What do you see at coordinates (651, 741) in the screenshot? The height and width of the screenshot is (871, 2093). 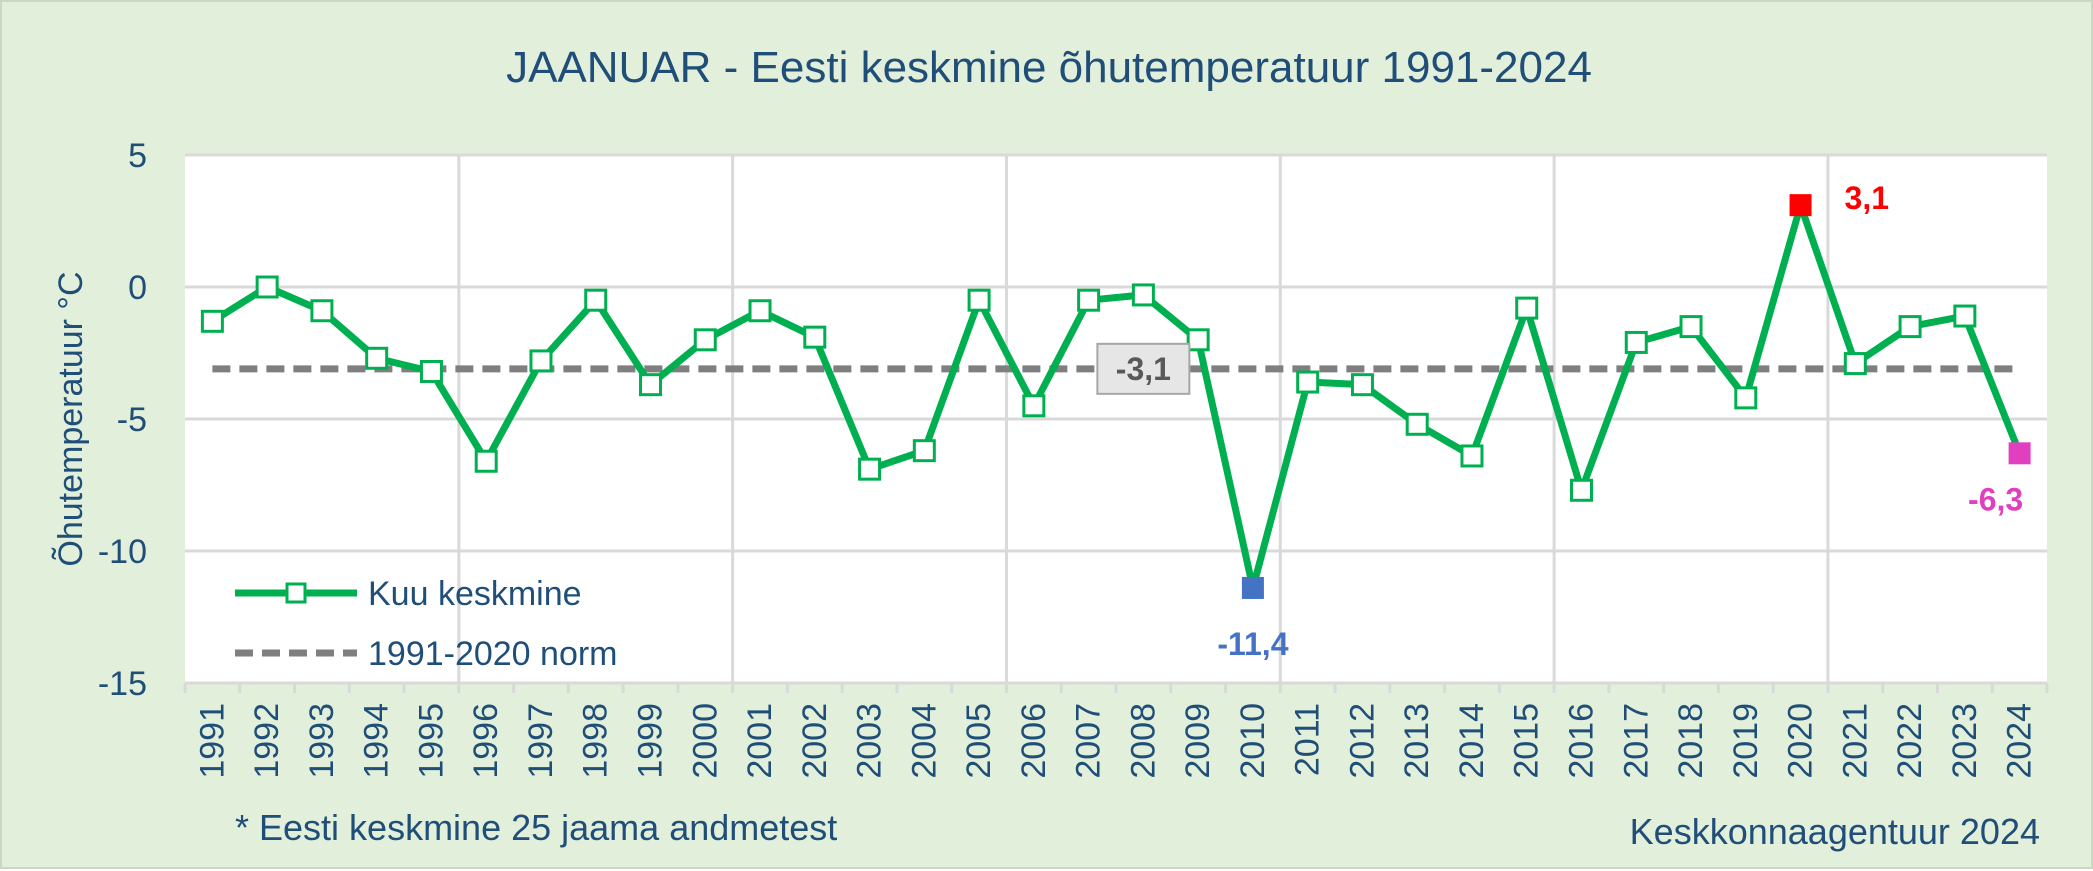 I see `x-tick-label: 1999` at bounding box center [651, 741].